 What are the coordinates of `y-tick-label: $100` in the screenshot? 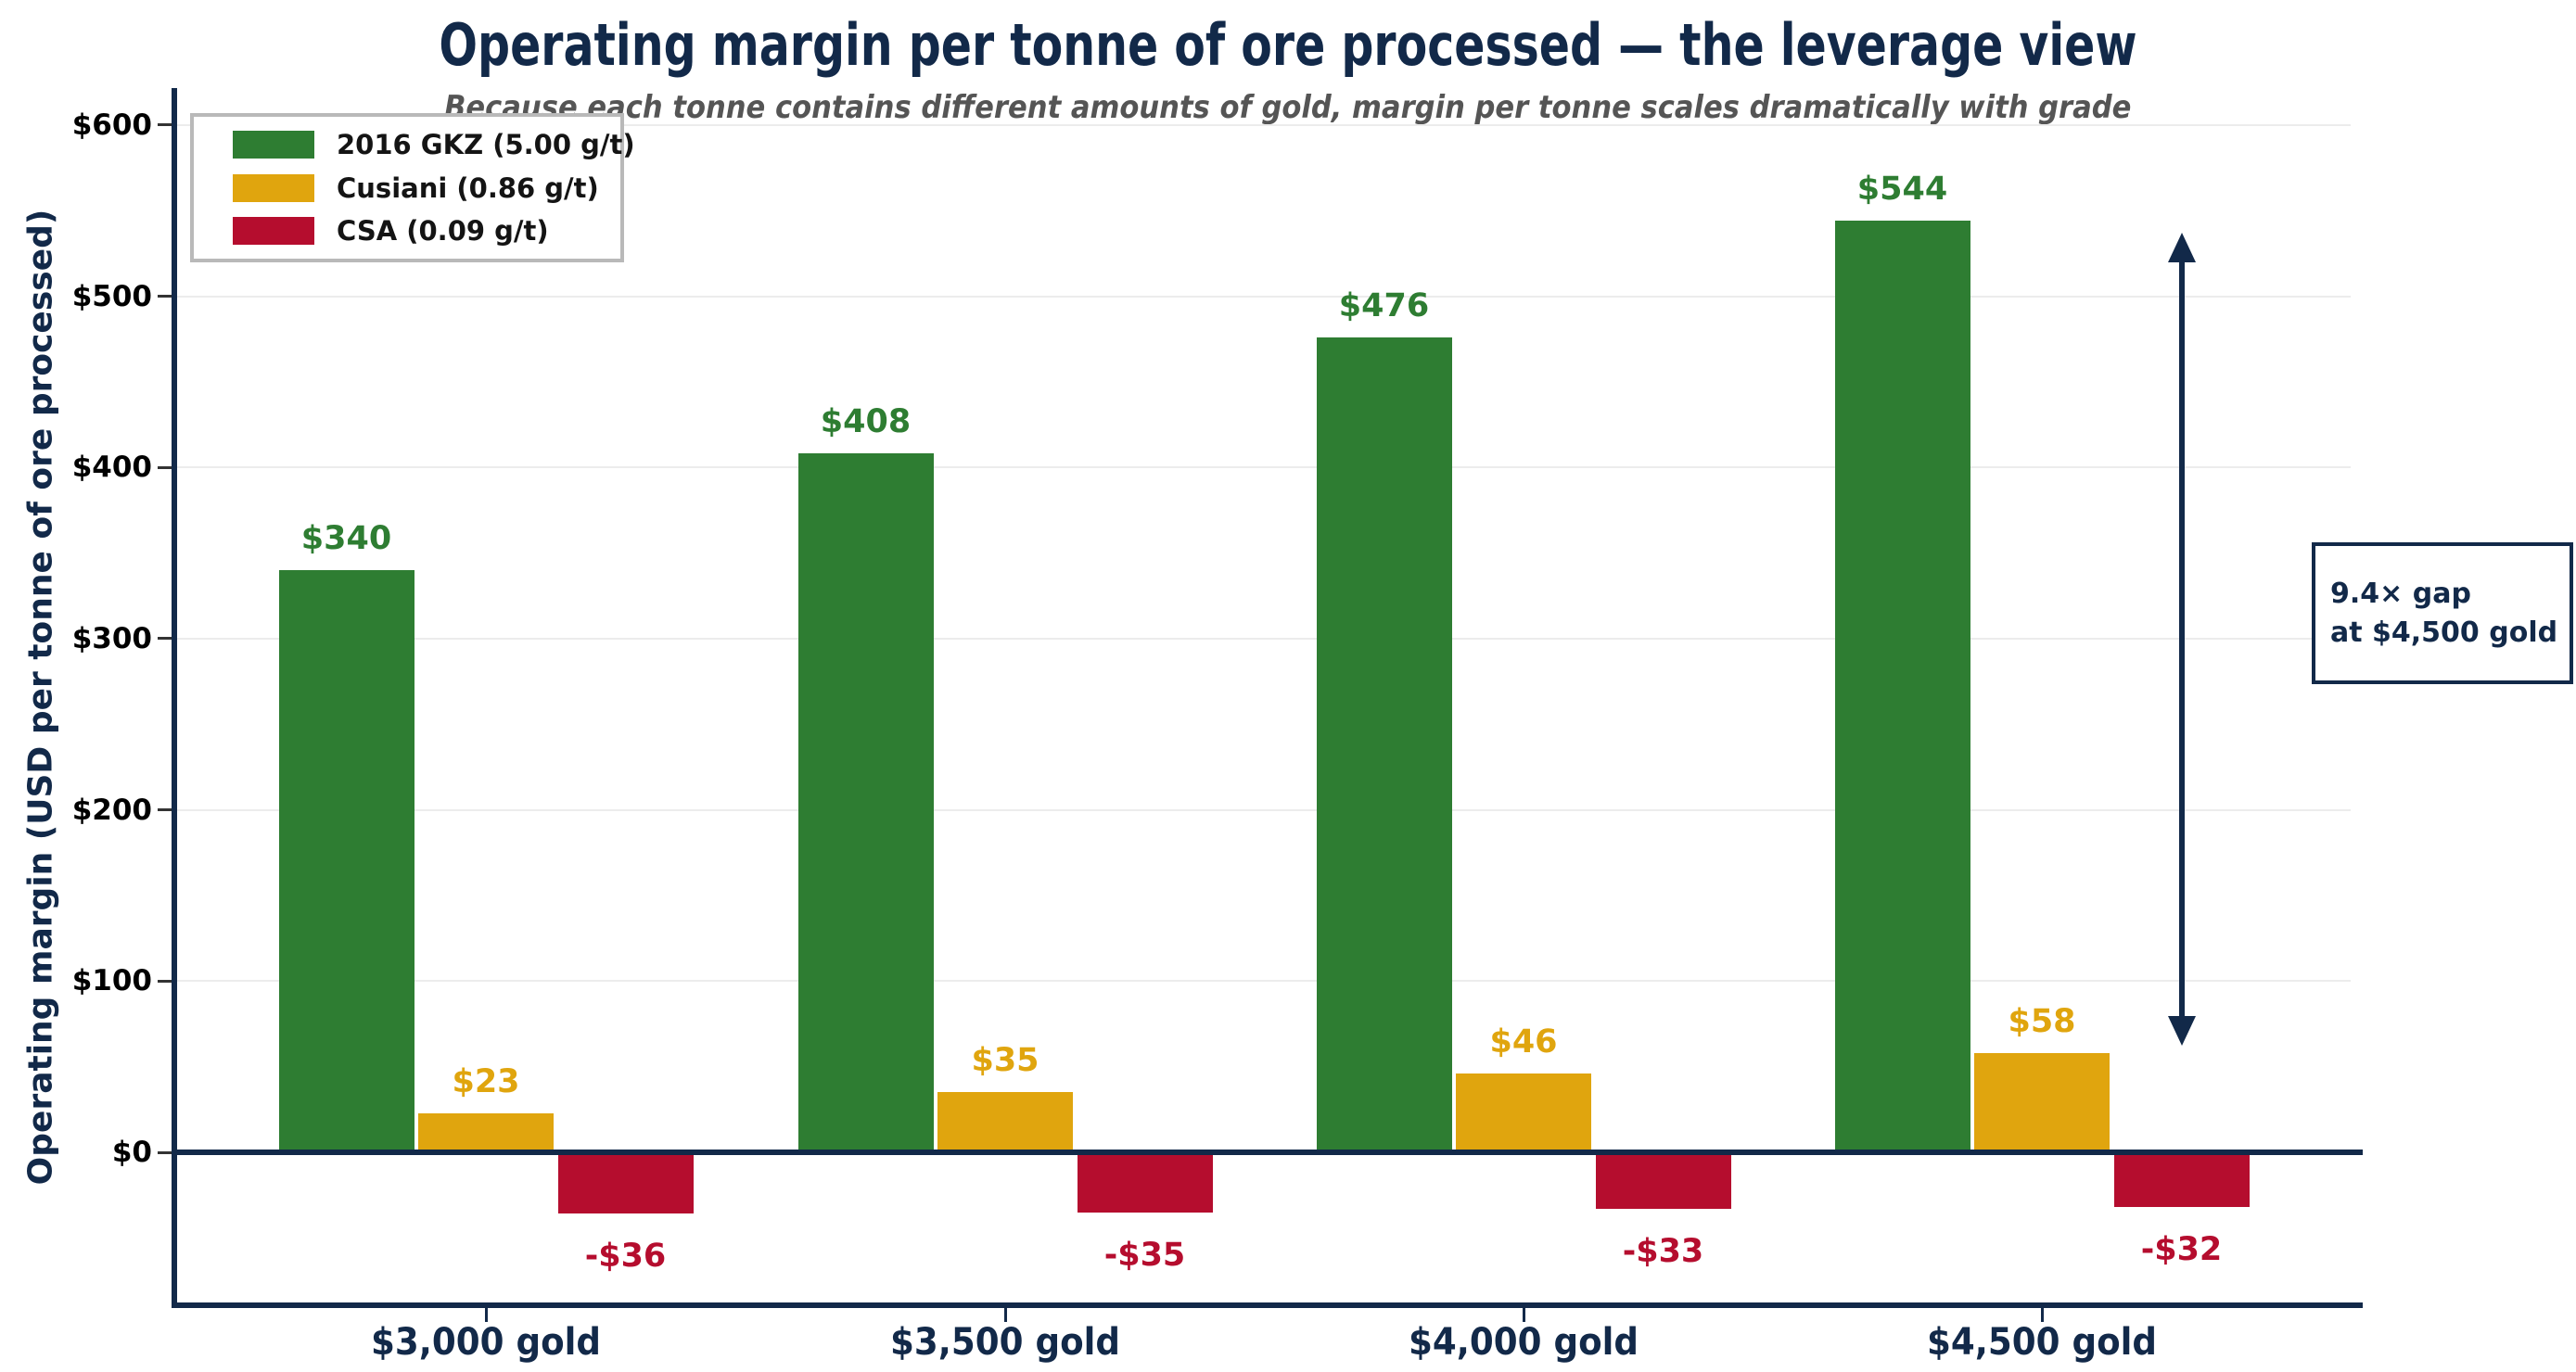 It's located at (112, 981).